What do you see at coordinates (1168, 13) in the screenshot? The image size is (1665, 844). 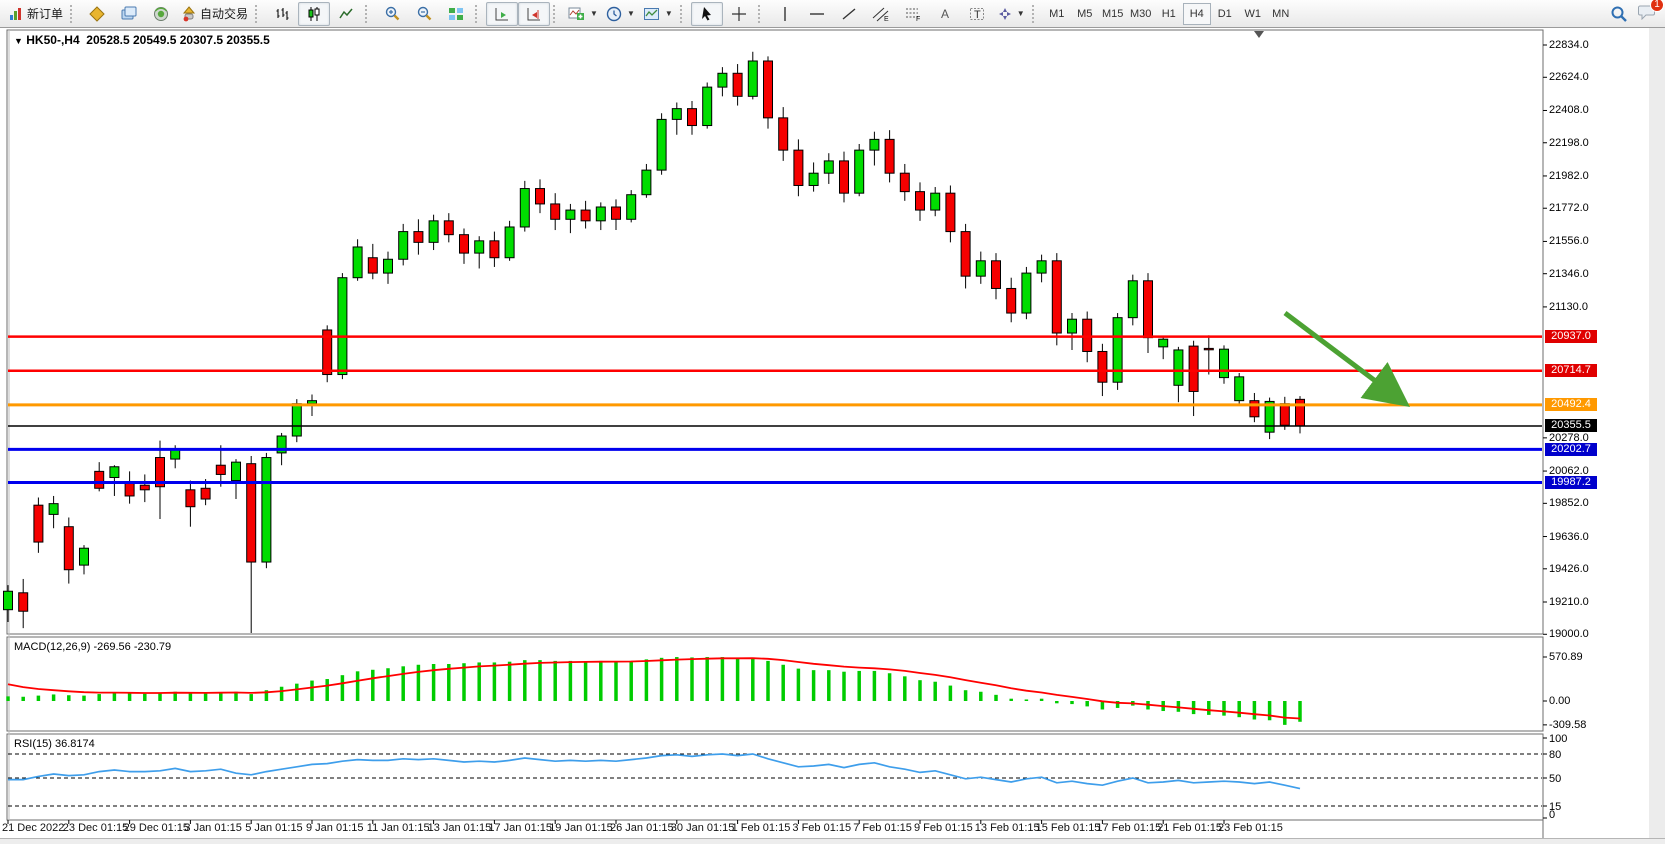 I see `timeframe-button-H1: H1` at bounding box center [1168, 13].